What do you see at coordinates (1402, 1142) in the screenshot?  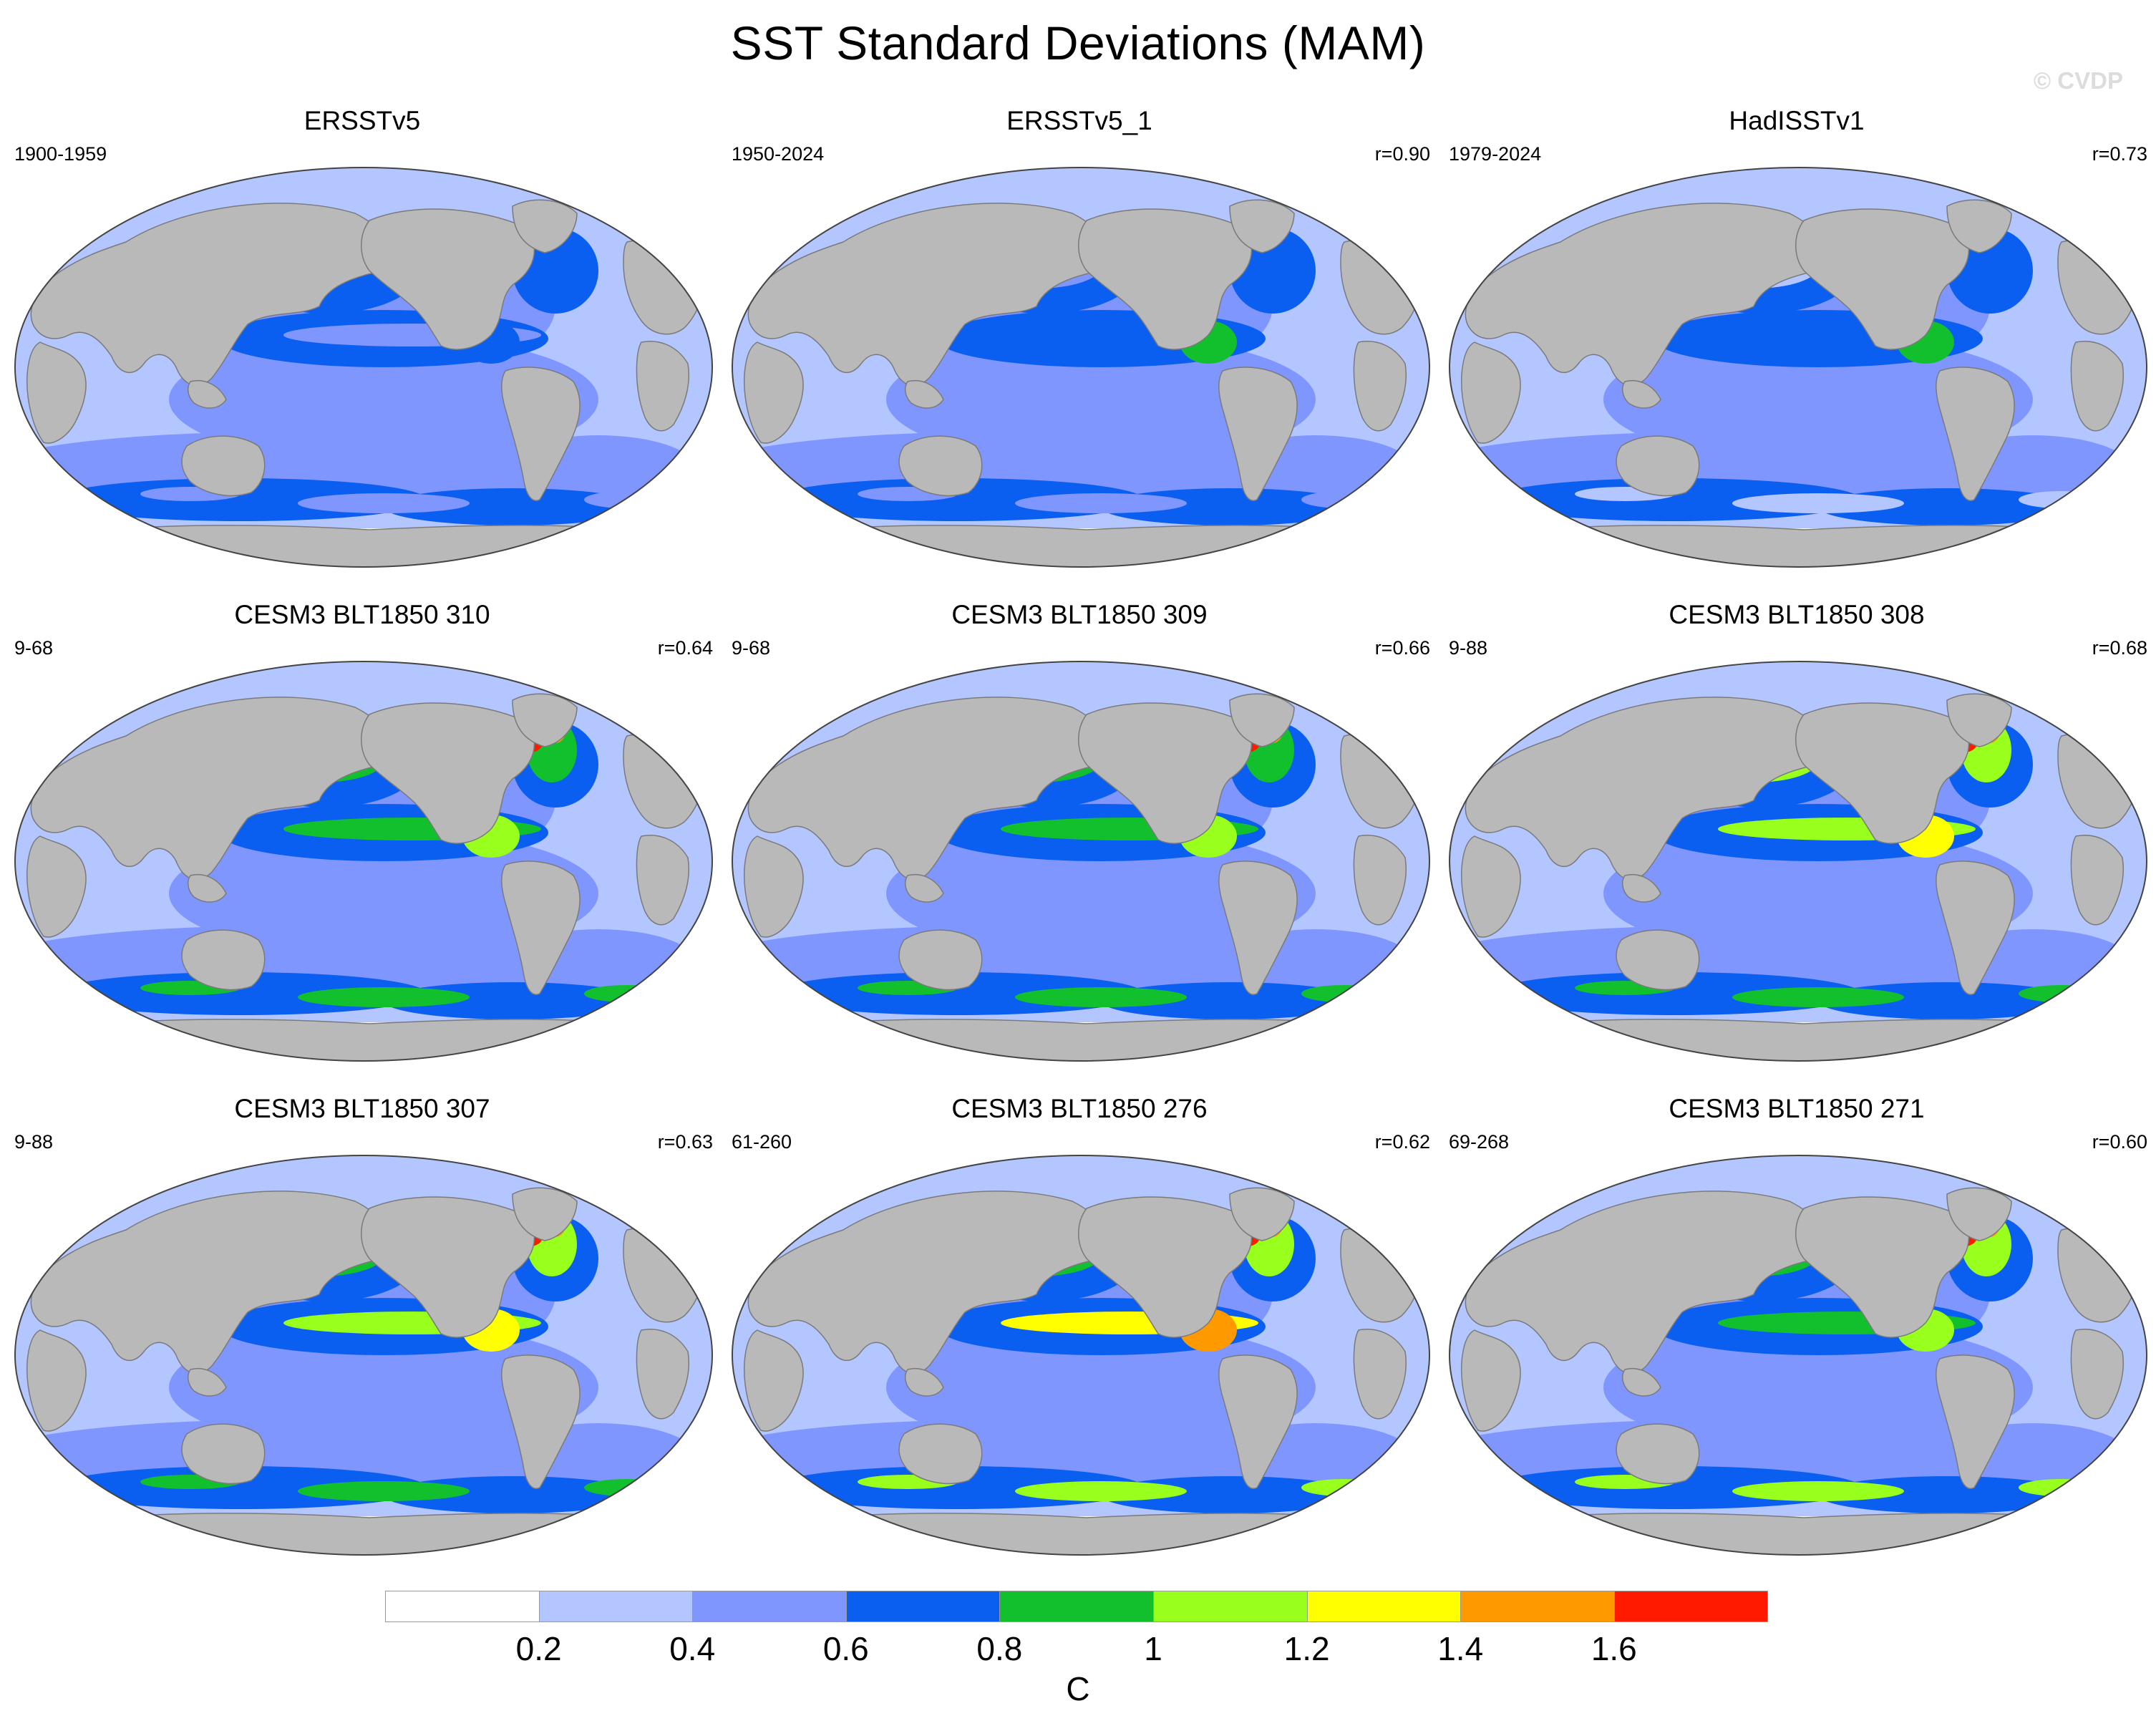 I see `panel-correlation: r=0.62` at bounding box center [1402, 1142].